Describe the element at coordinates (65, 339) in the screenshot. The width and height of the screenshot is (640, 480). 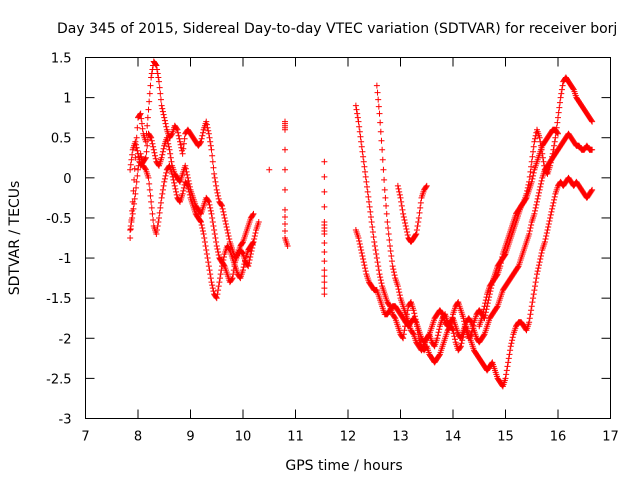
I see `y-tick-label: -2` at that location.